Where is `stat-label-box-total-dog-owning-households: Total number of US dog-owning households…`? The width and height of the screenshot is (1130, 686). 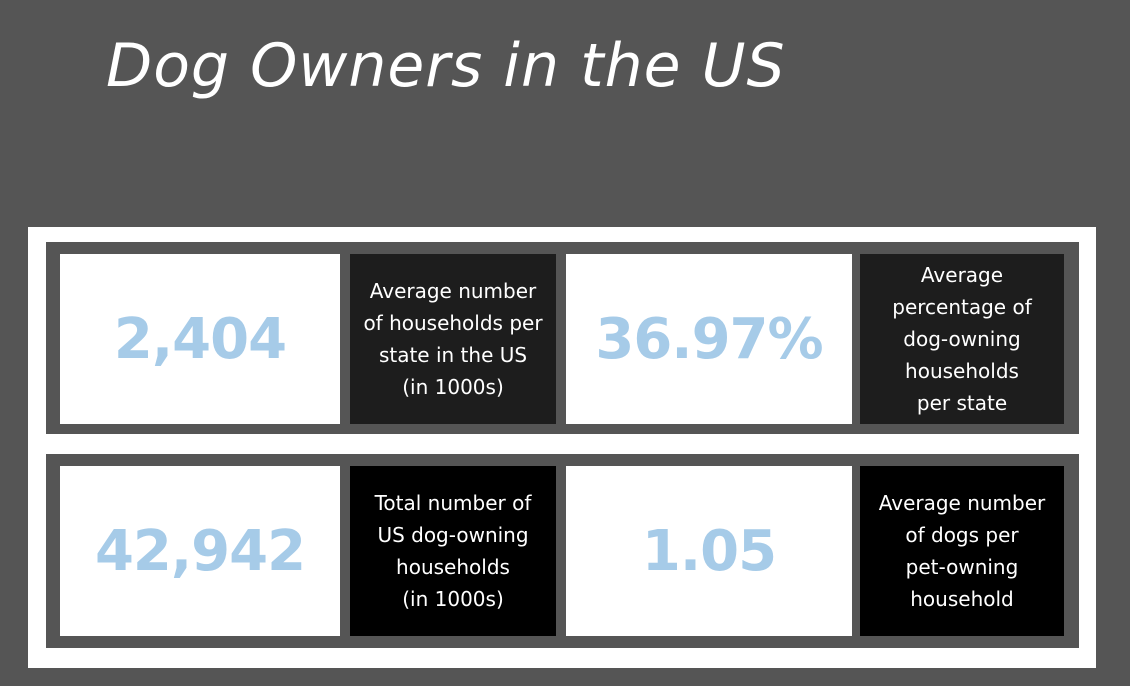
stat-label-box-total-dog-owning-households: Total number of US dog-owning households… is located at coordinates (453, 551).